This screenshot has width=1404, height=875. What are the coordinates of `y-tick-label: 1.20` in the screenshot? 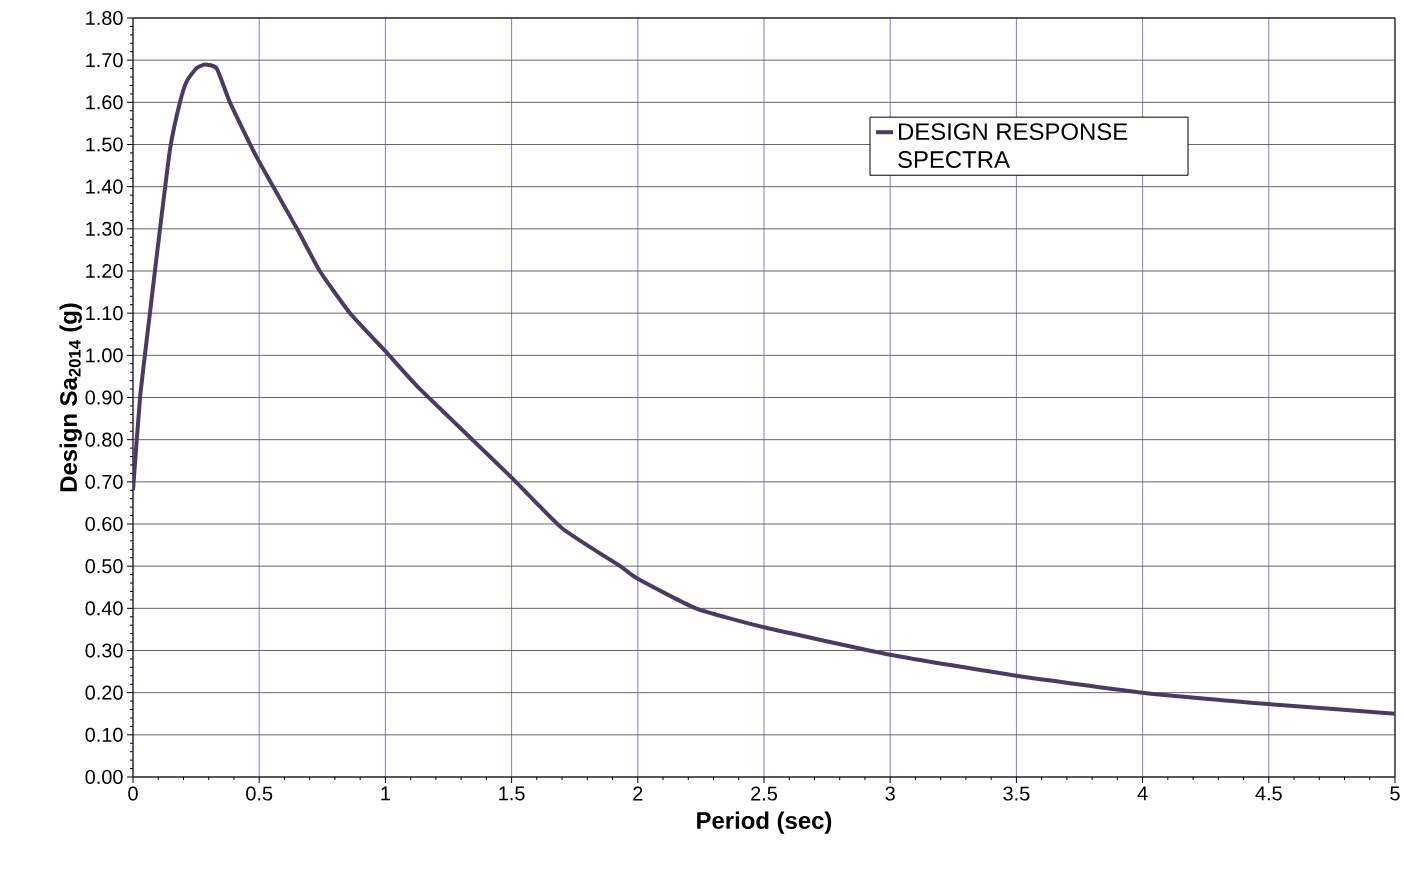 It's located at (104, 271).